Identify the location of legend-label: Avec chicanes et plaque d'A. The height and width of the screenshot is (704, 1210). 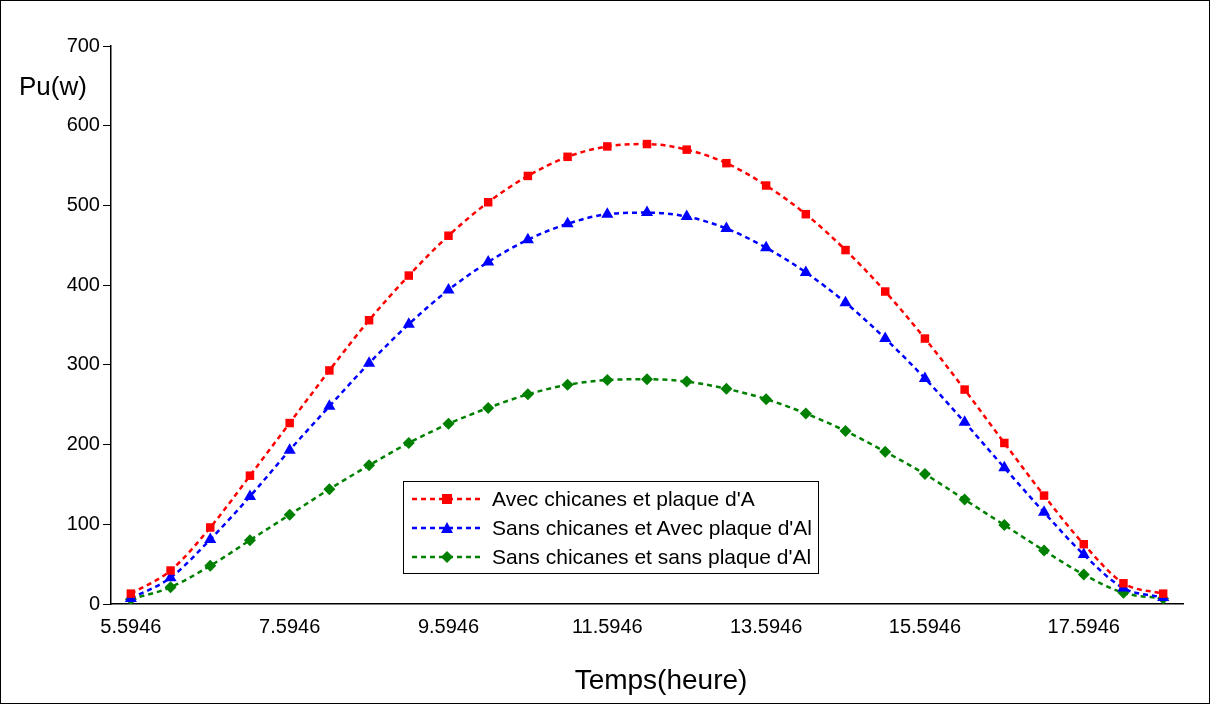
(623, 498).